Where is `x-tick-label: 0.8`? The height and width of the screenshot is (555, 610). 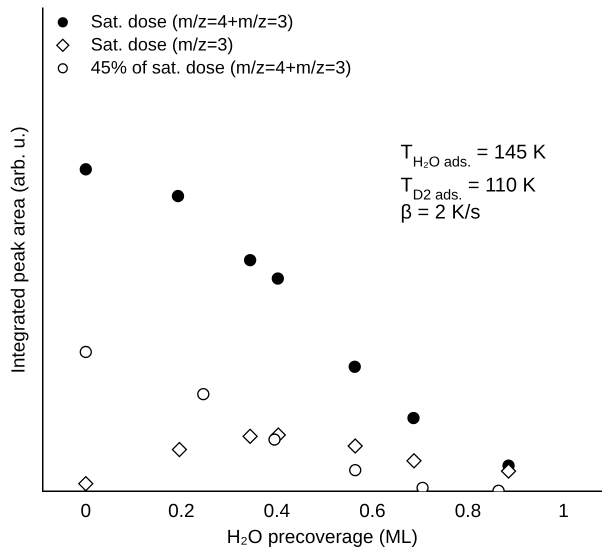
x-tick-label: 0.8 is located at coordinates (468, 511).